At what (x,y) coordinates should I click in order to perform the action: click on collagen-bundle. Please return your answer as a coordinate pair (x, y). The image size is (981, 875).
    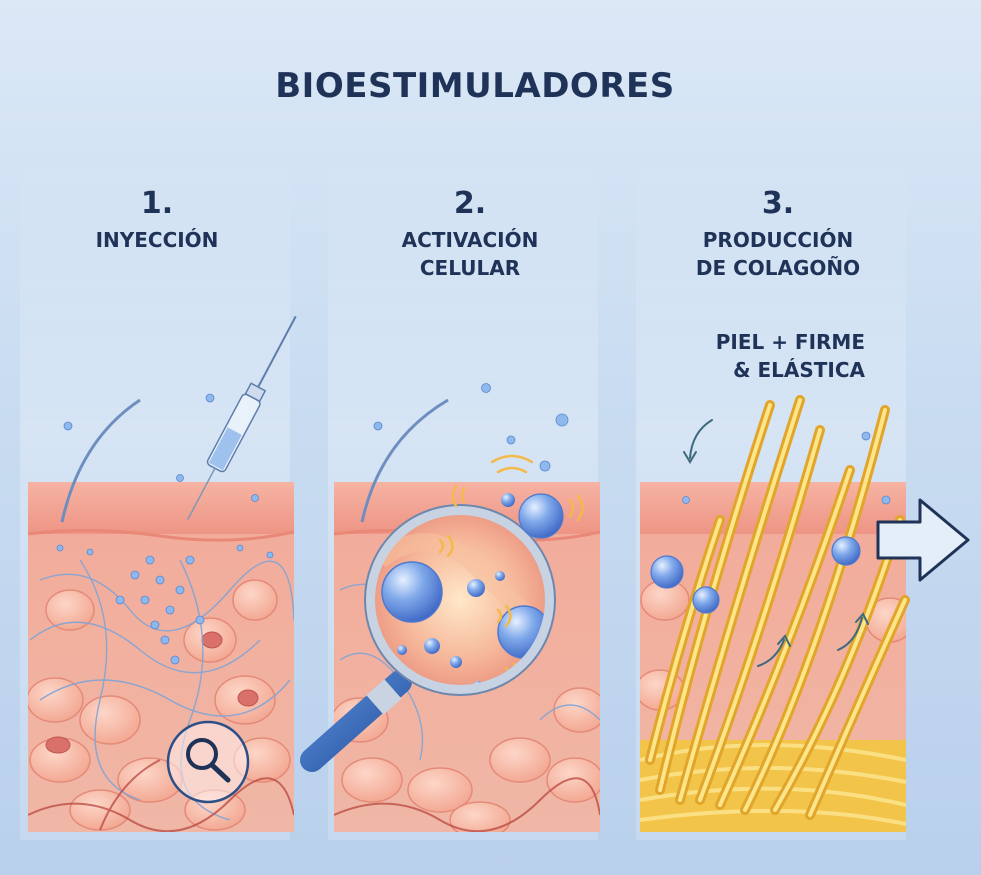
    Looking at the image, I should click on (777, 607).